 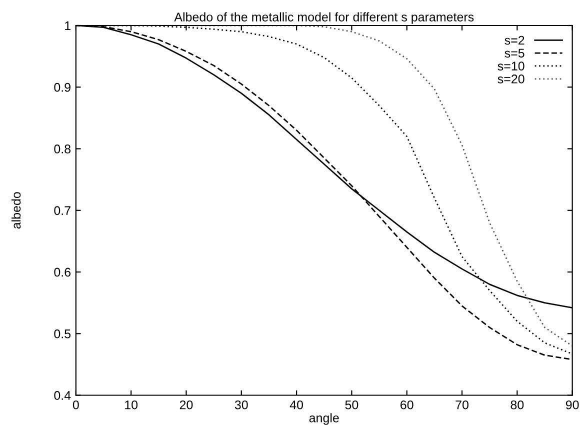 What do you see at coordinates (62, 87) in the screenshot?
I see `y-tick-label: 0.9` at bounding box center [62, 87].